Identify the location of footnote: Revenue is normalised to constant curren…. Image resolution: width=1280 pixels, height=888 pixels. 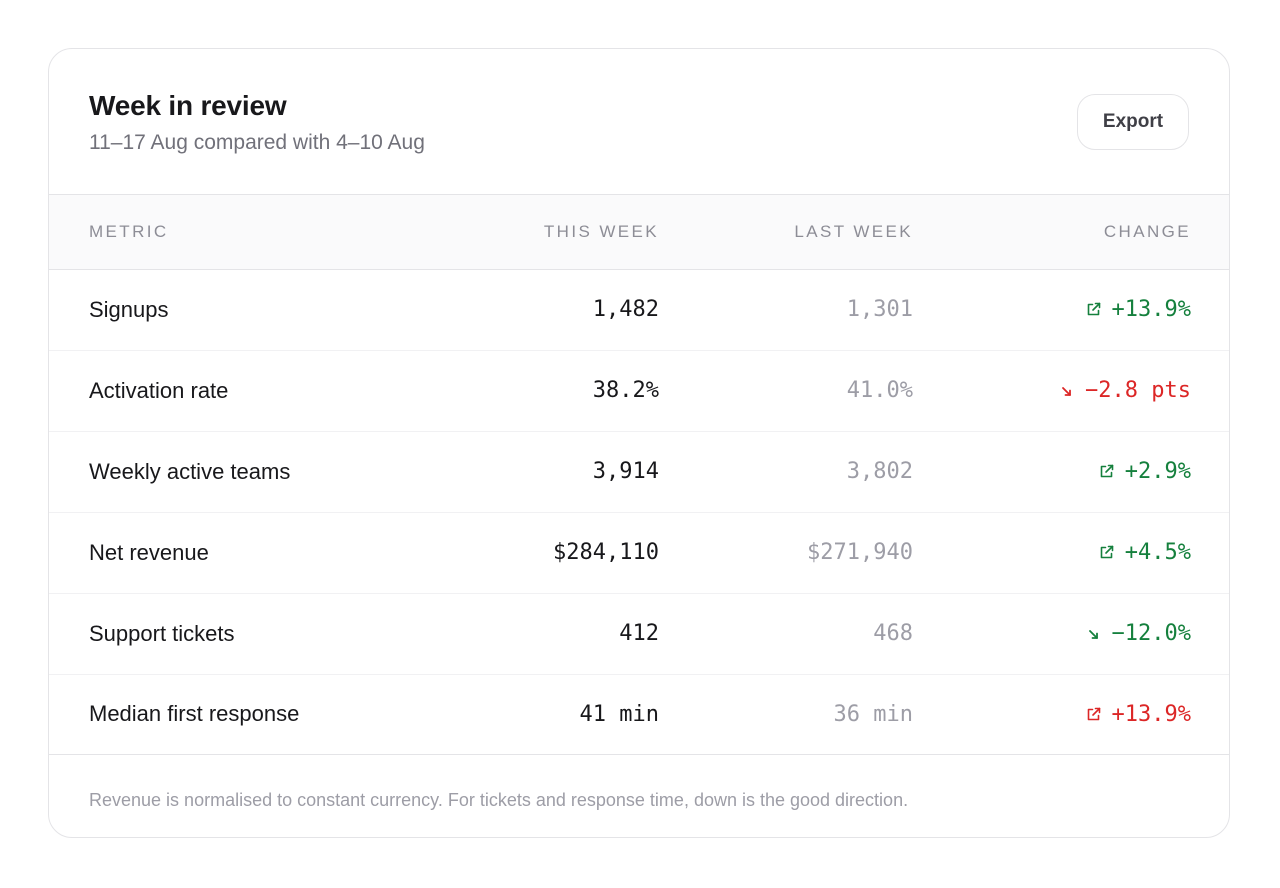
(499, 799).